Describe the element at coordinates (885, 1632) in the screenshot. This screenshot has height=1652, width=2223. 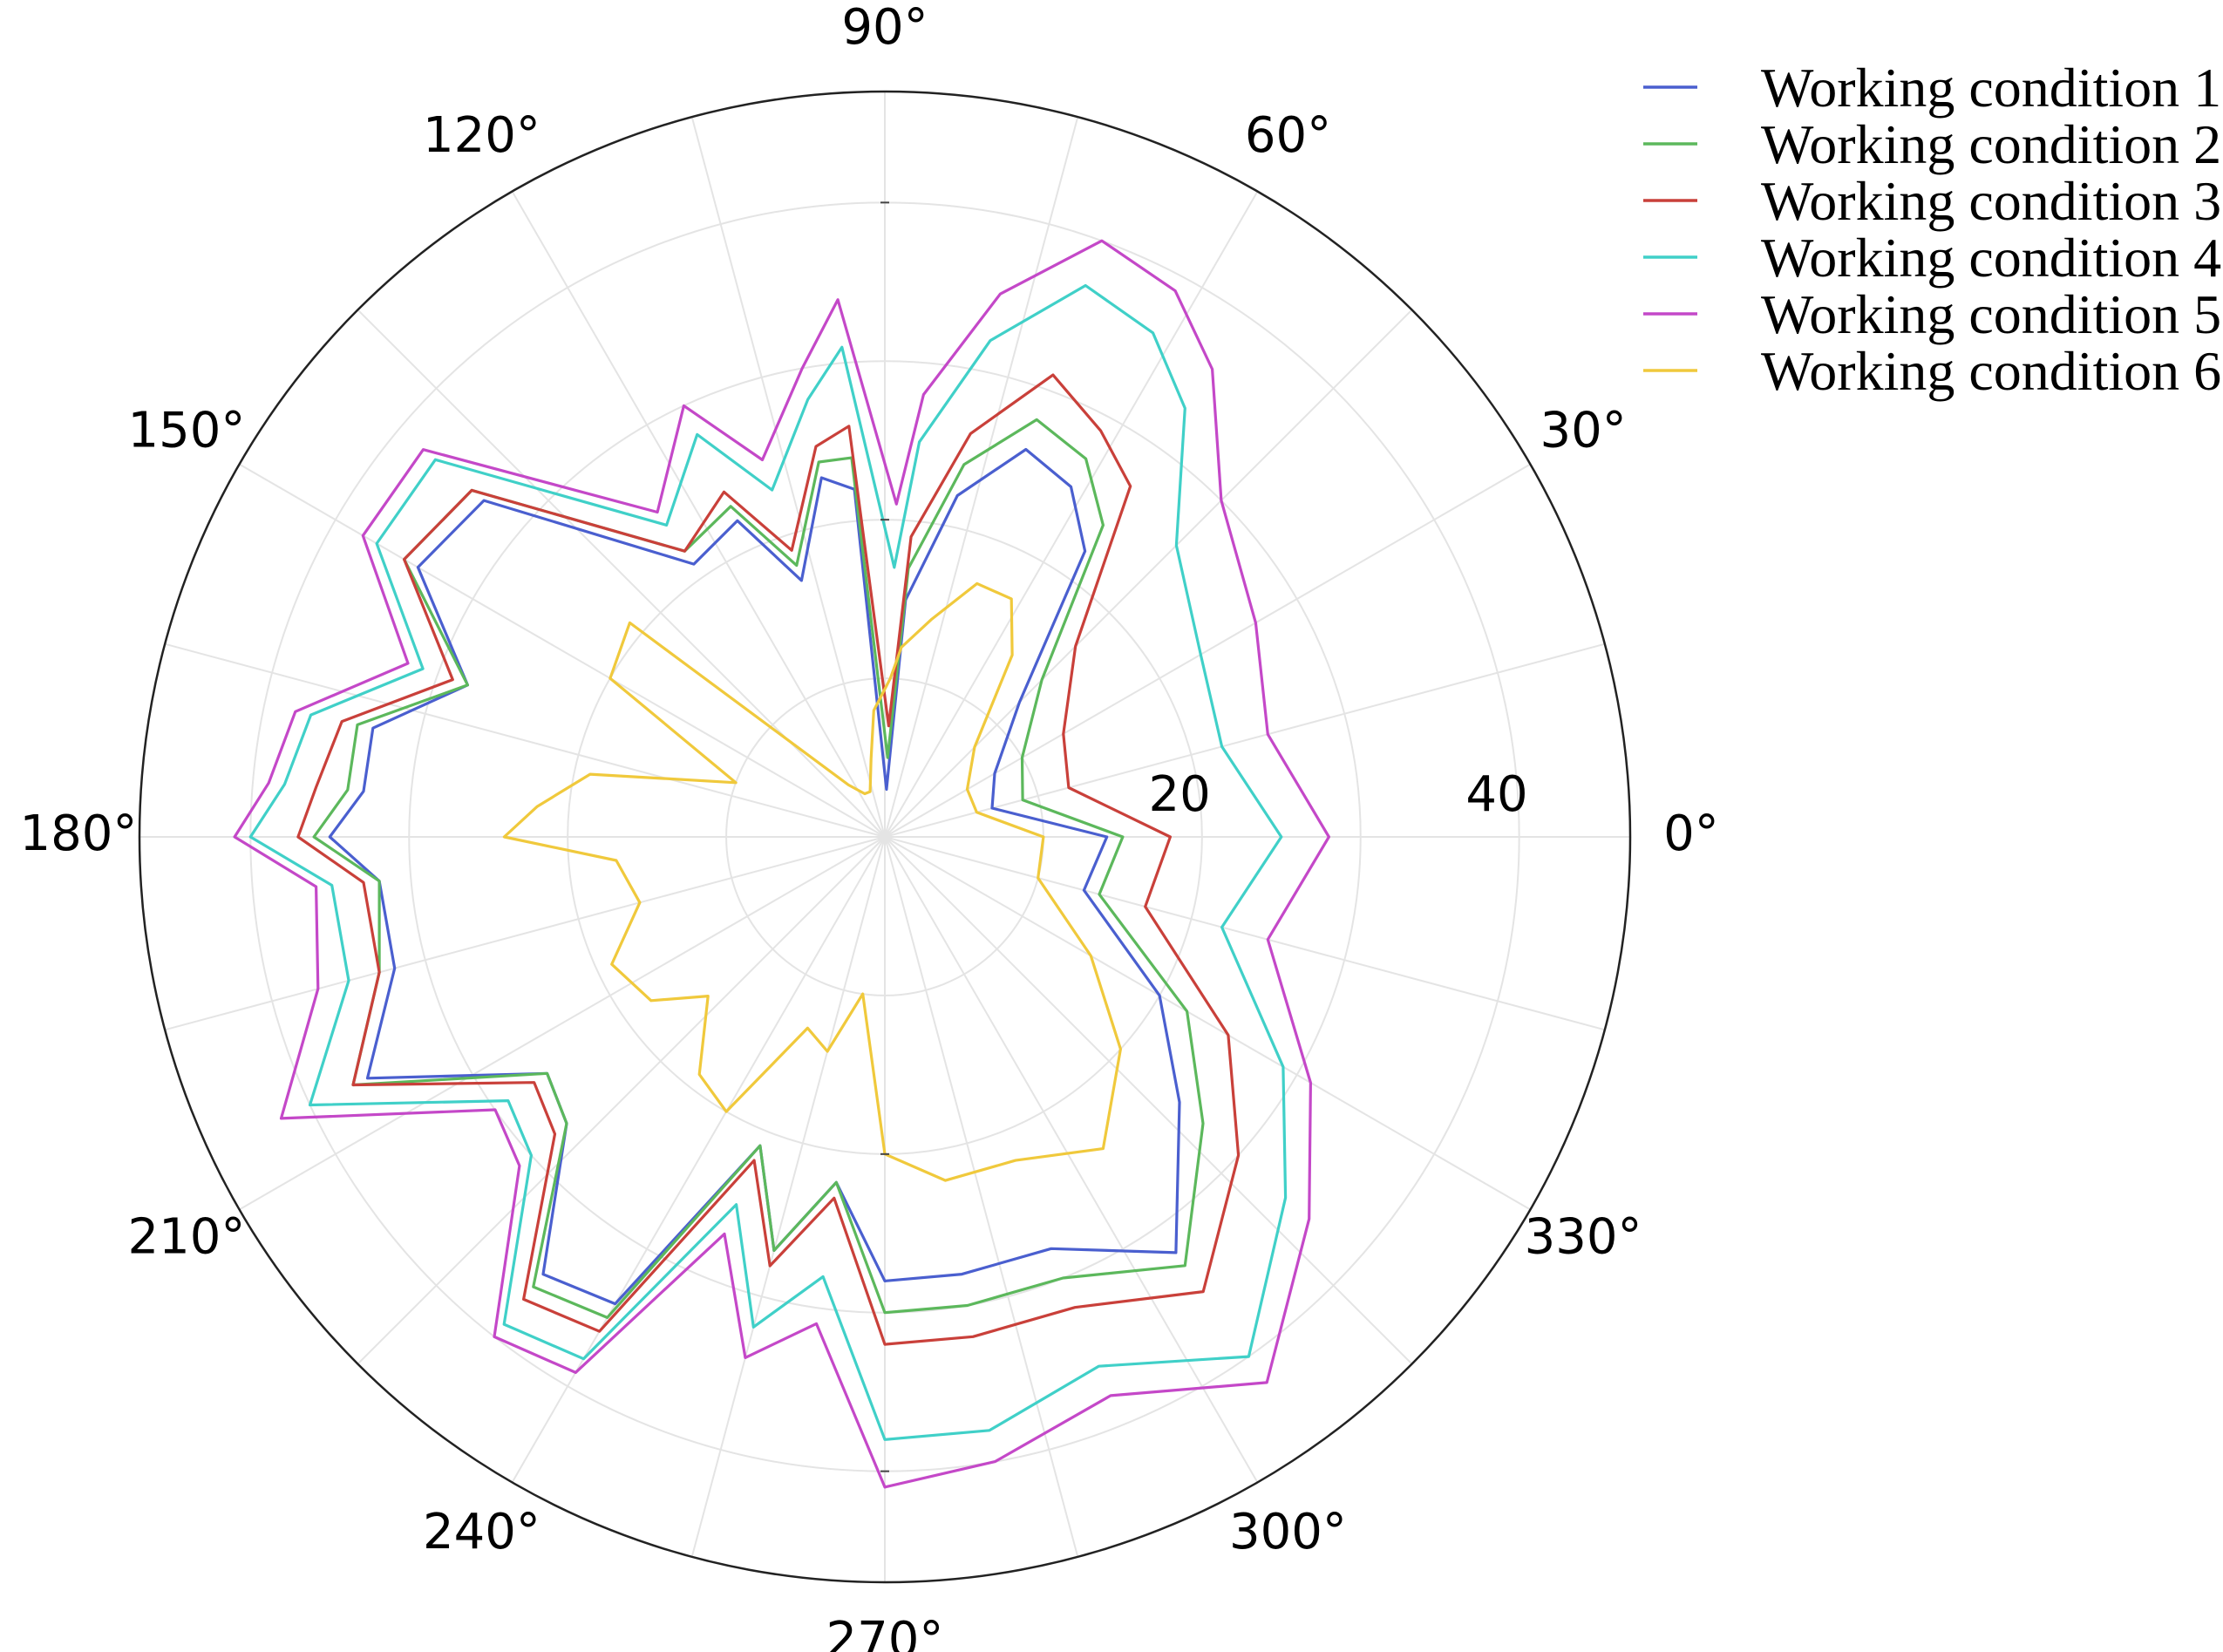
I see `angle-tick-label: 270°` at that location.